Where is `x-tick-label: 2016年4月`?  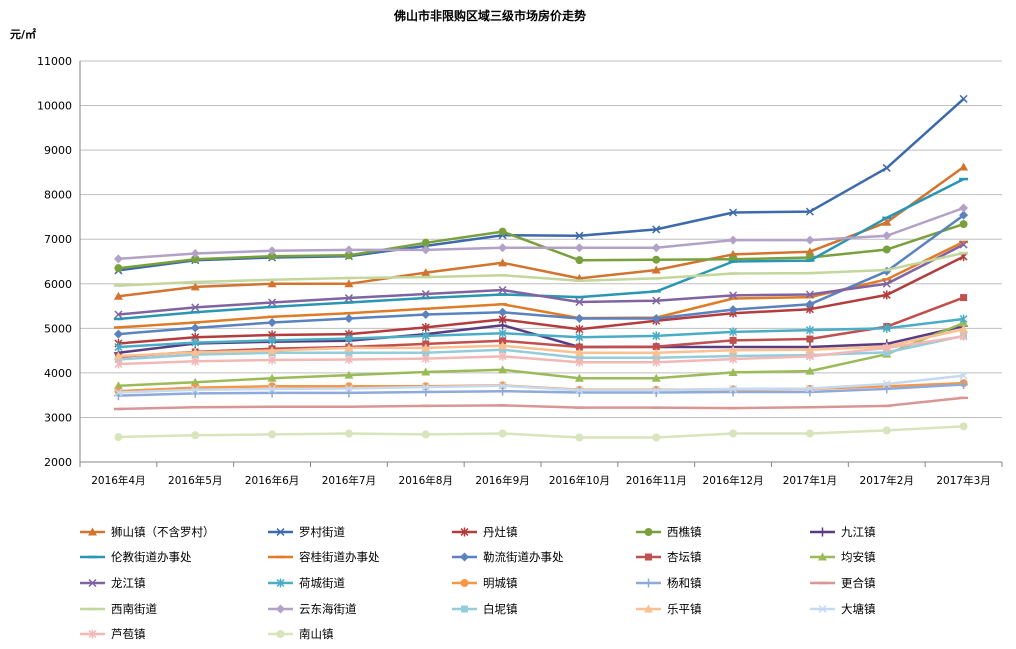 x-tick-label: 2016年4月 is located at coordinates (118, 480).